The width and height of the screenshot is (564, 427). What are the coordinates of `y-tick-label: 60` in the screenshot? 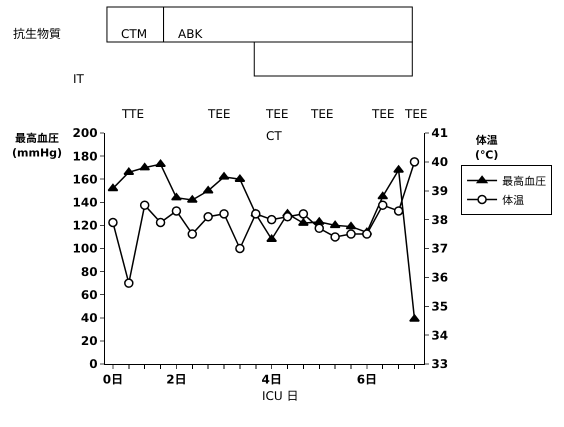 It's located at (89, 295).